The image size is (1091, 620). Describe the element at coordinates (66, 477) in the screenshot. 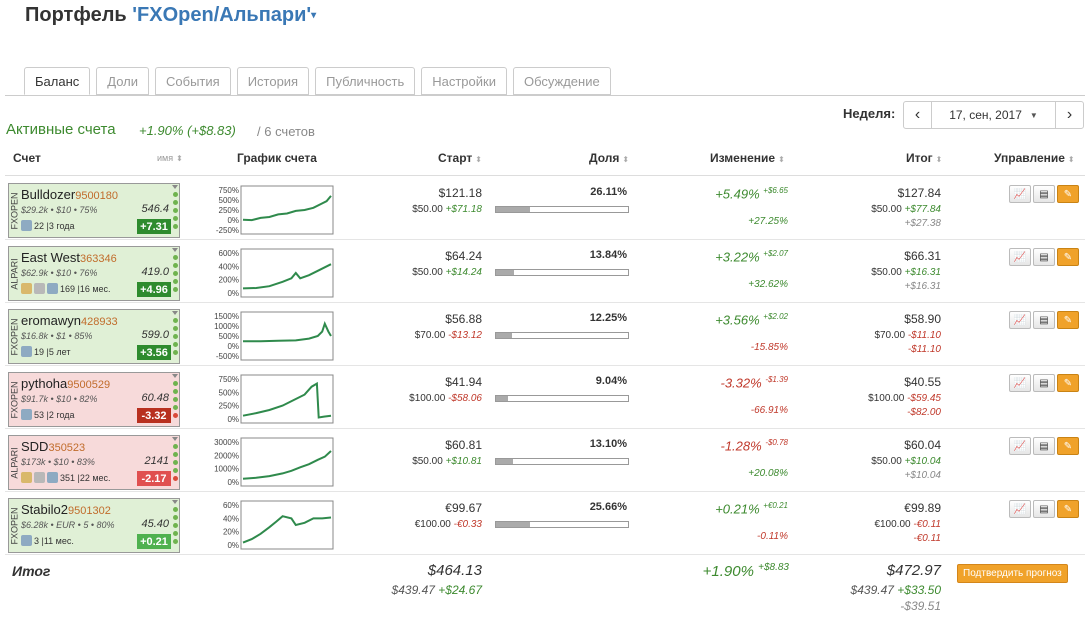

I see `account-meta: 351 |22 мес.` at that location.